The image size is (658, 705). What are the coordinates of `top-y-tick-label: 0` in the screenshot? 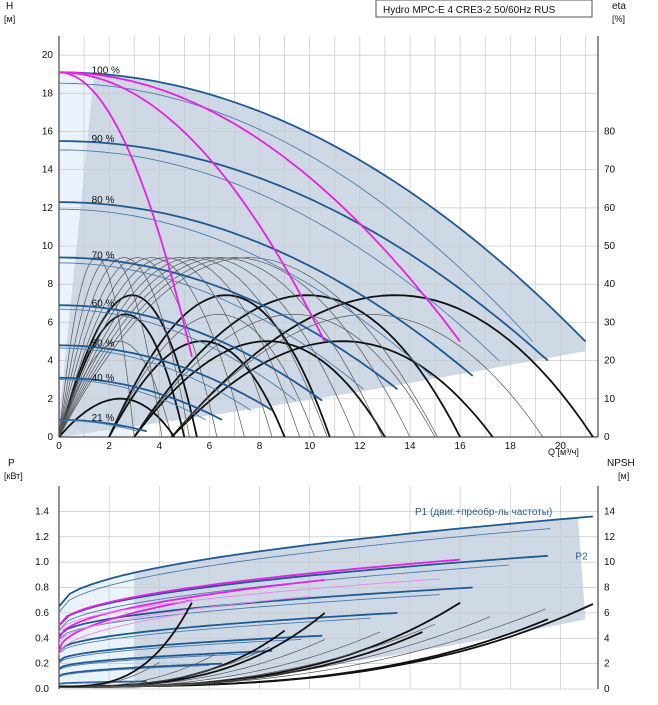 It's located at (50, 437).